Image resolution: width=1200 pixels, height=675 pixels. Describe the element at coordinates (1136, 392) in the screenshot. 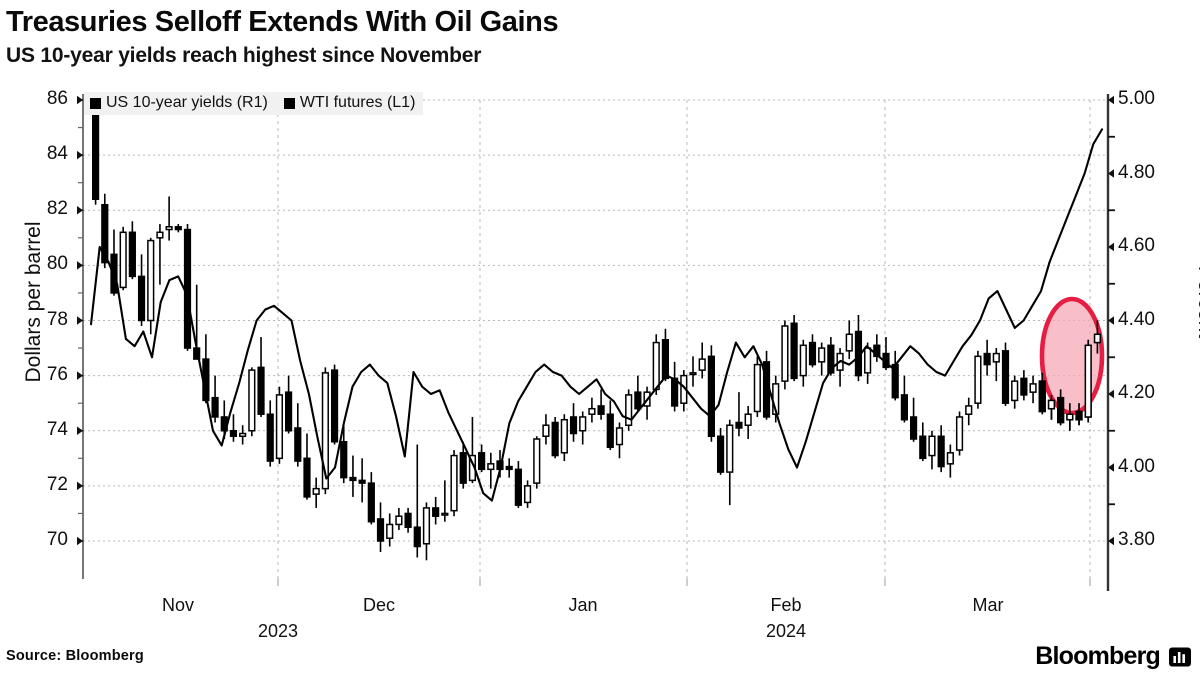

I see `y-axis-right-tick: 4.20` at that location.